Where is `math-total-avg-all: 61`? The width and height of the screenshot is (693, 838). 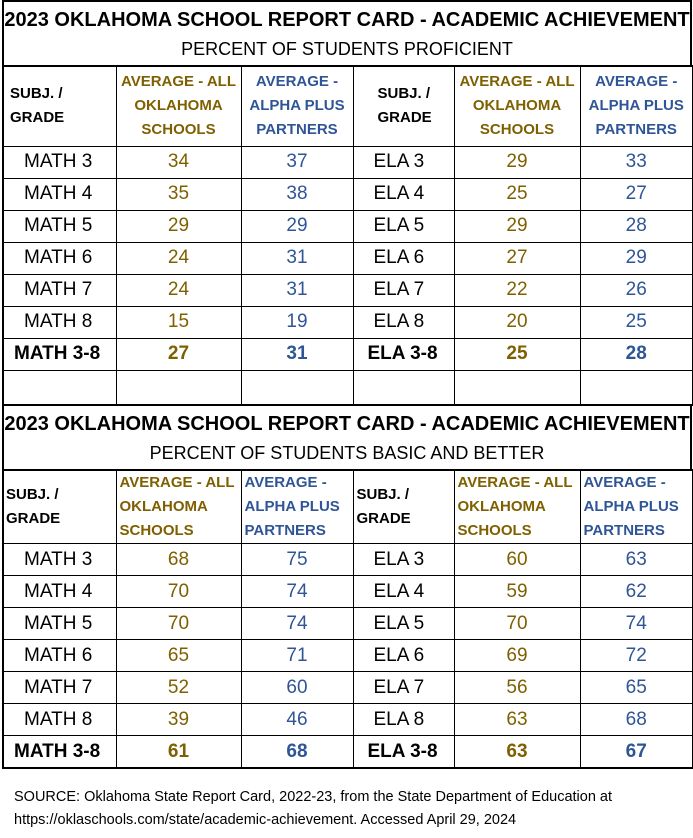
math-total-avg-all: 61 is located at coordinates (178, 752).